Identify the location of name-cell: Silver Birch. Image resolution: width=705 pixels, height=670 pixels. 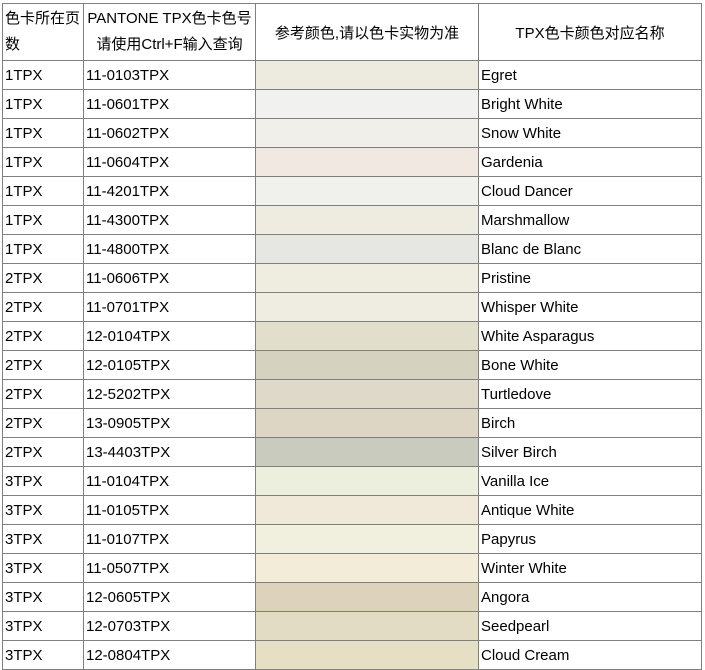
(590, 452).